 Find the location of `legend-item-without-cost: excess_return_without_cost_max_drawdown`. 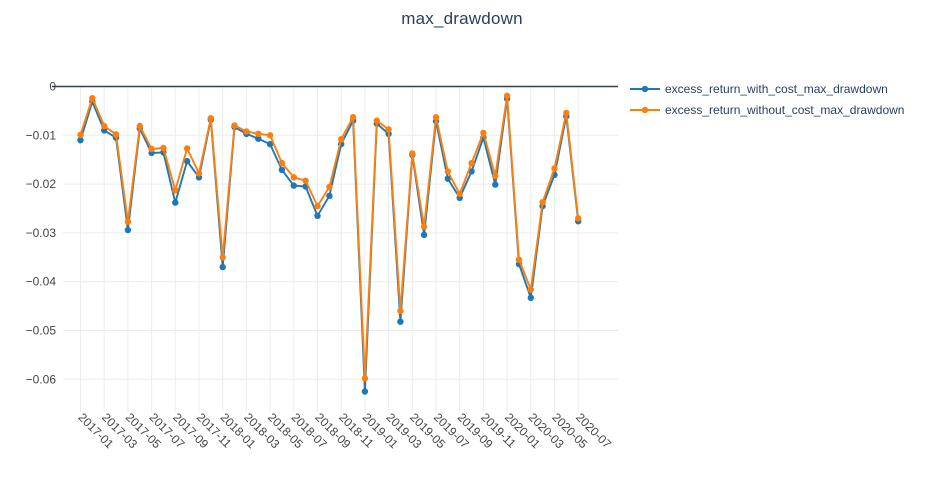

legend-item-without-cost: excess_return_without_cost_max_drawdown is located at coordinates (767, 109).